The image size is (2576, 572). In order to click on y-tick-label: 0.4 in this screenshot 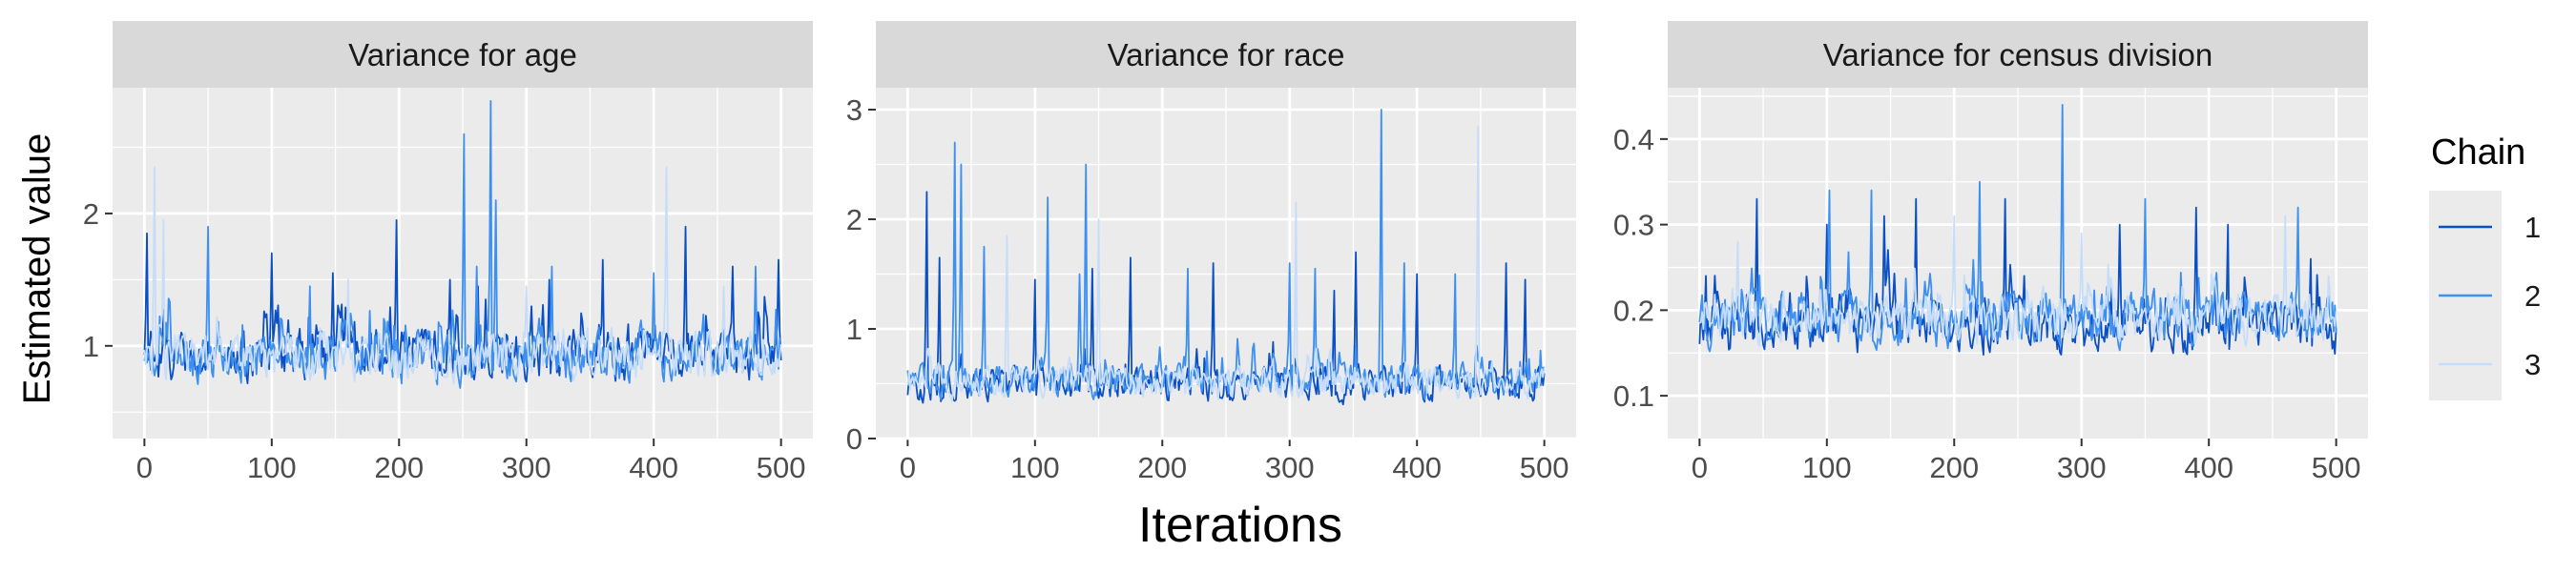, I will do `click(1633, 139)`.